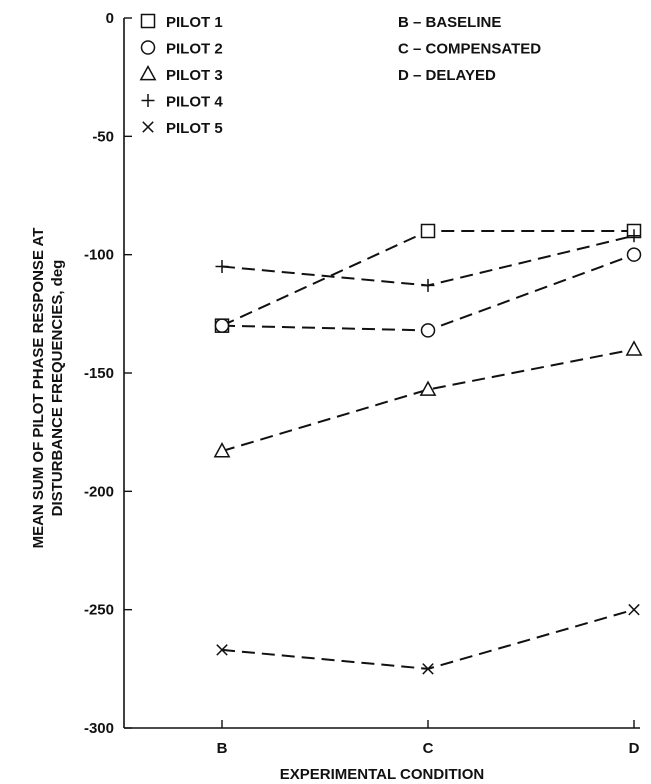 Image resolution: width=651 pixels, height=784 pixels. What do you see at coordinates (447, 75) in the screenshot?
I see `condition-legend-item: D – DELAYED` at bounding box center [447, 75].